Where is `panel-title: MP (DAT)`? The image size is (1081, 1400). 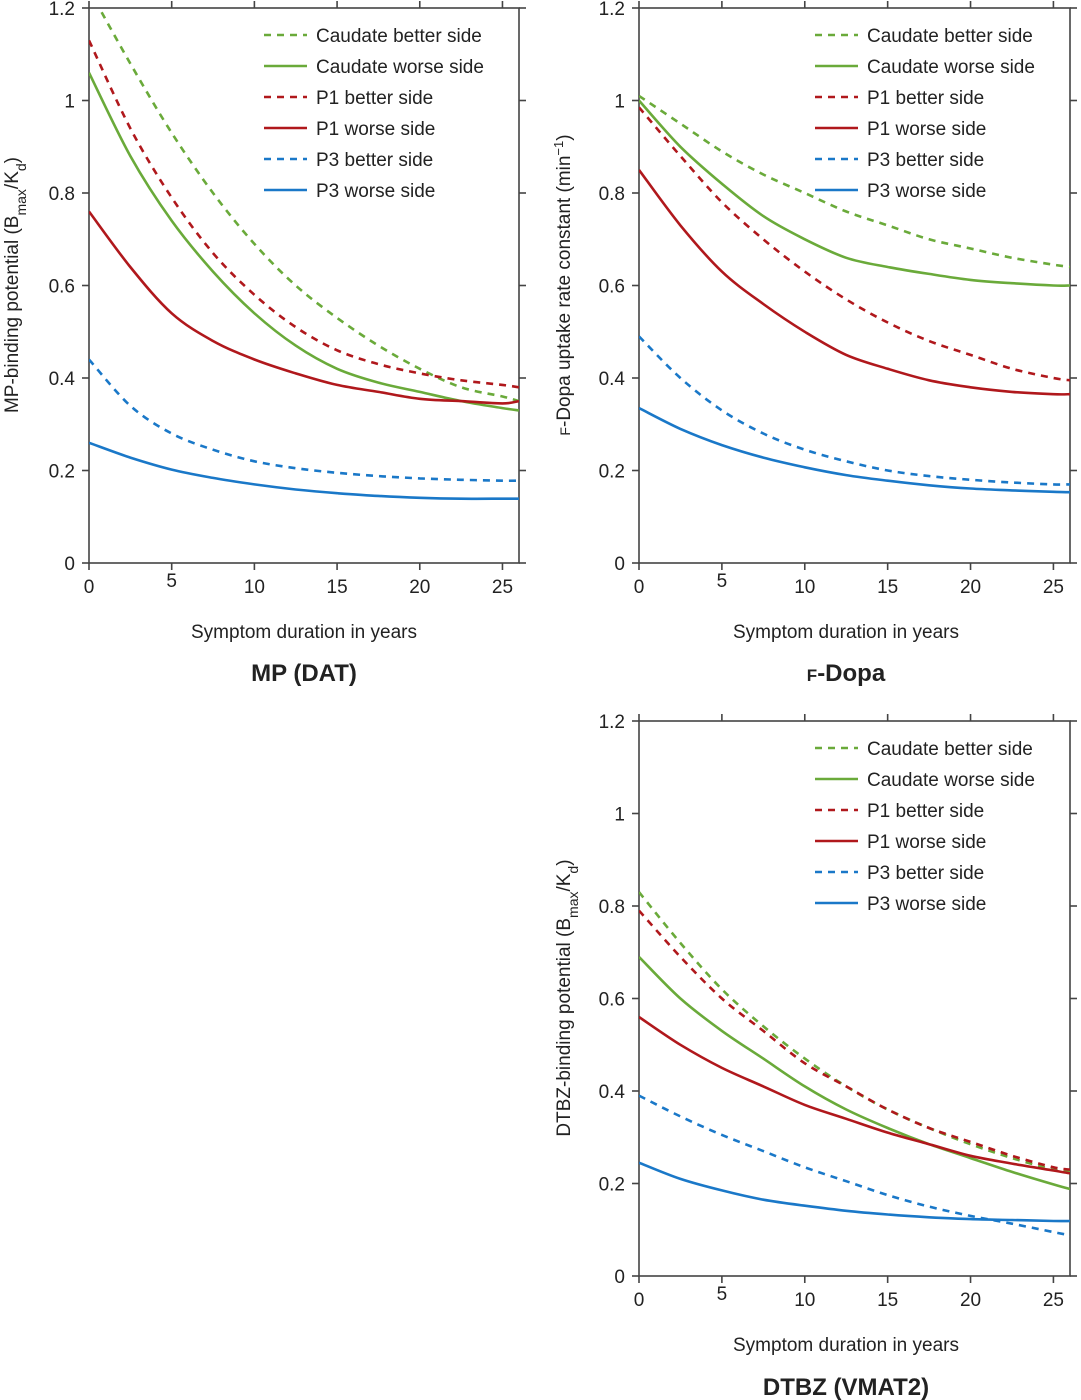
panel-title: MP (DAT) is located at coordinates (304, 673).